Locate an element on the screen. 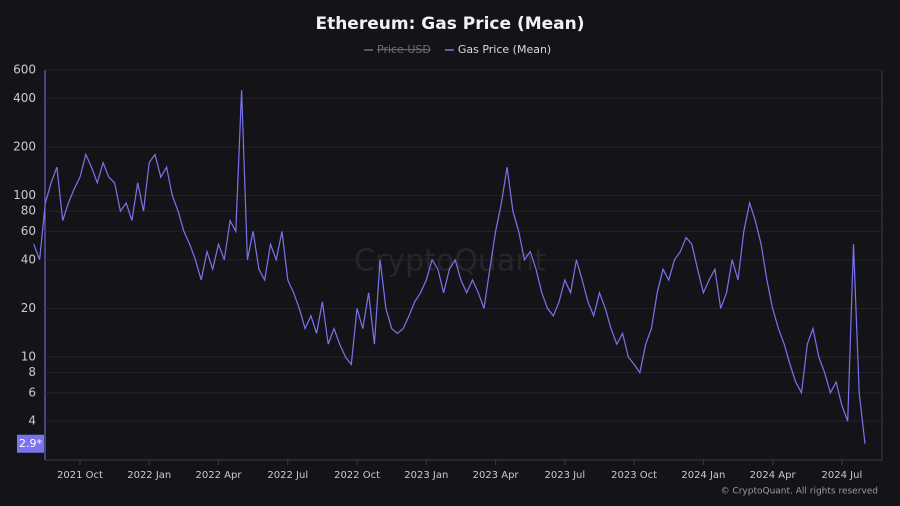  current-value-box is located at coordinates (30, 443).